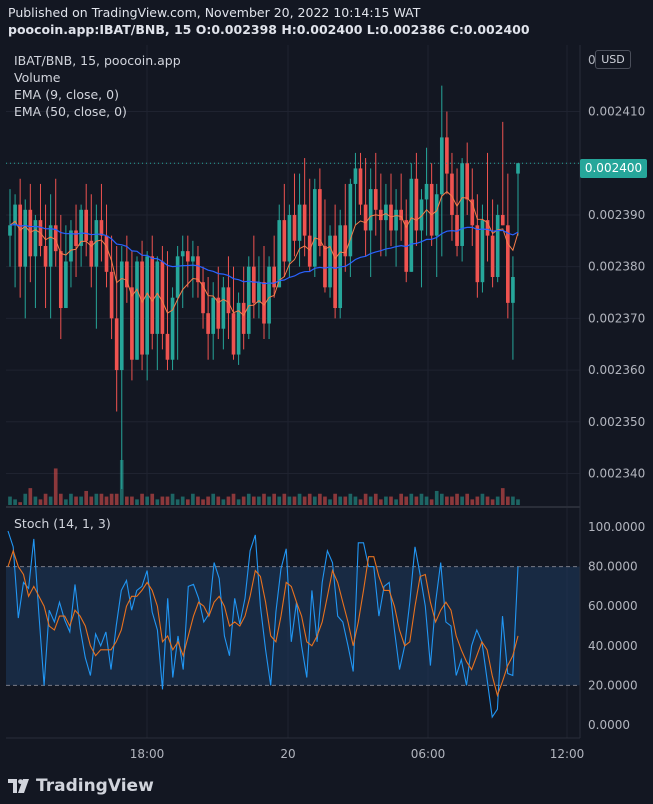  Describe the element at coordinates (592, 60) in the screenshot. I see `y-tick-label: 0` at that location.